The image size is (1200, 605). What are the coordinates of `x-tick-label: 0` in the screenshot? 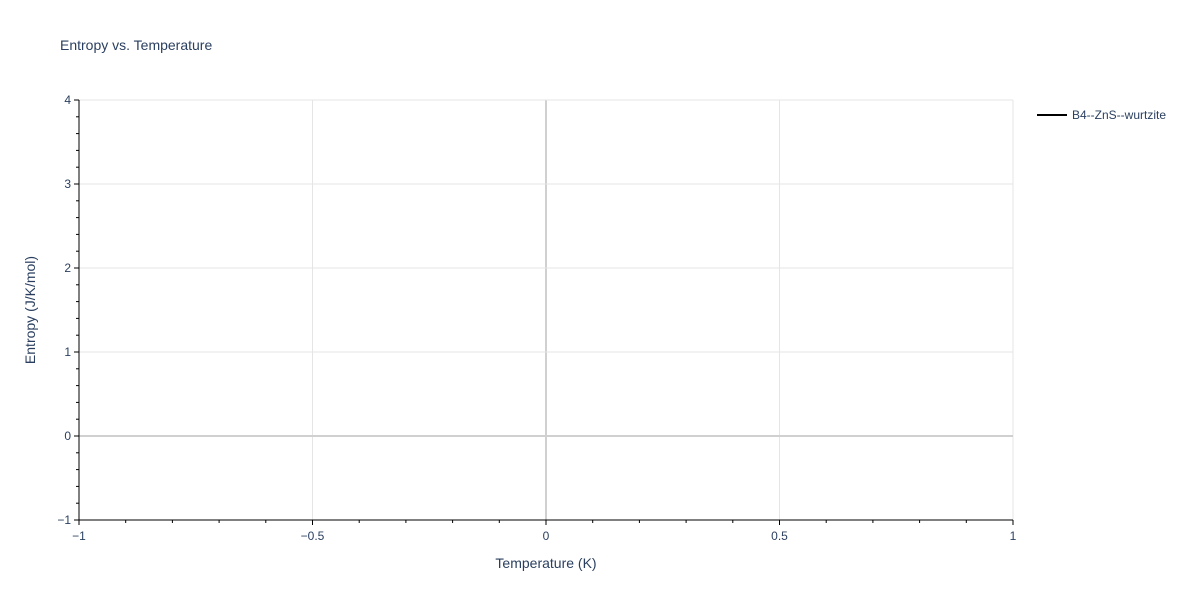 It's located at (546, 536).